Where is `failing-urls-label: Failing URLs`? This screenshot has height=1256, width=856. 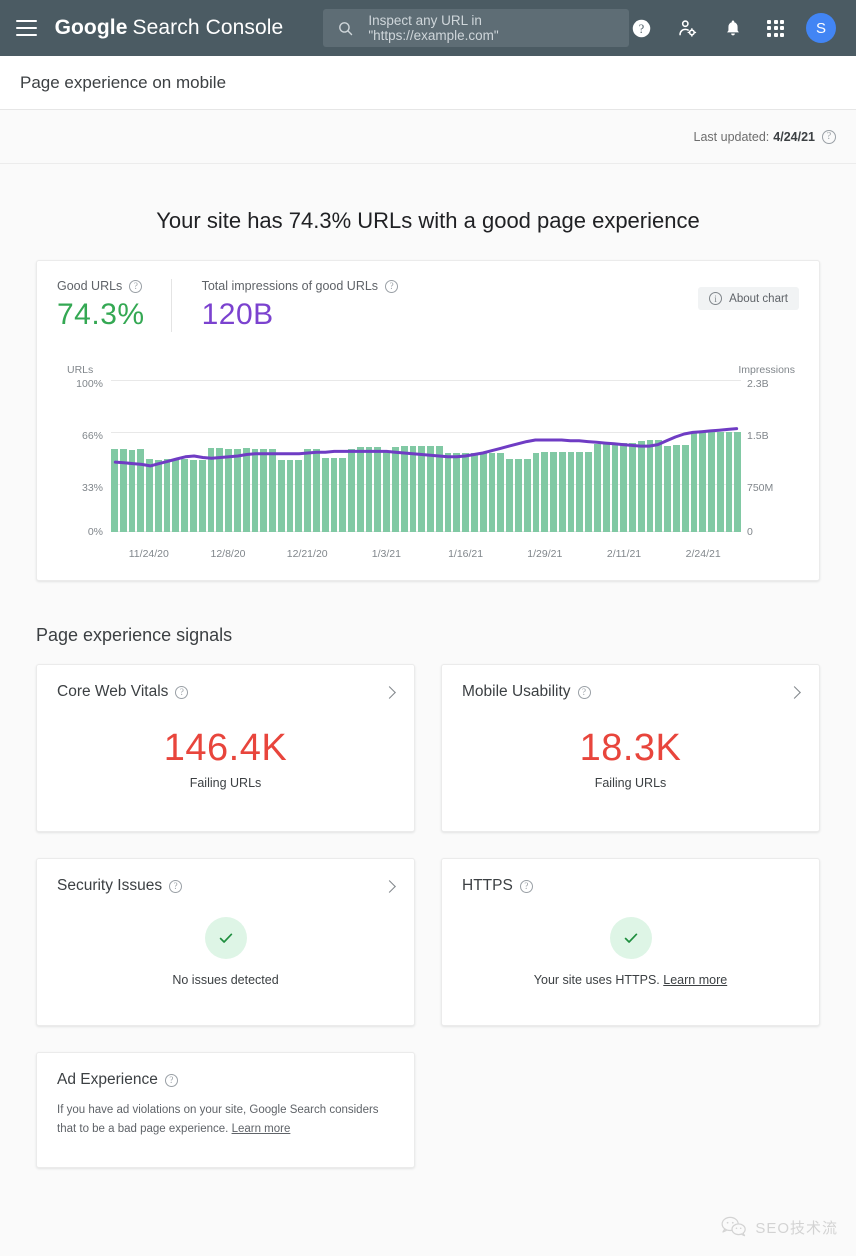 failing-urls-label: Failing URLs is located at coordinates (225, 782).